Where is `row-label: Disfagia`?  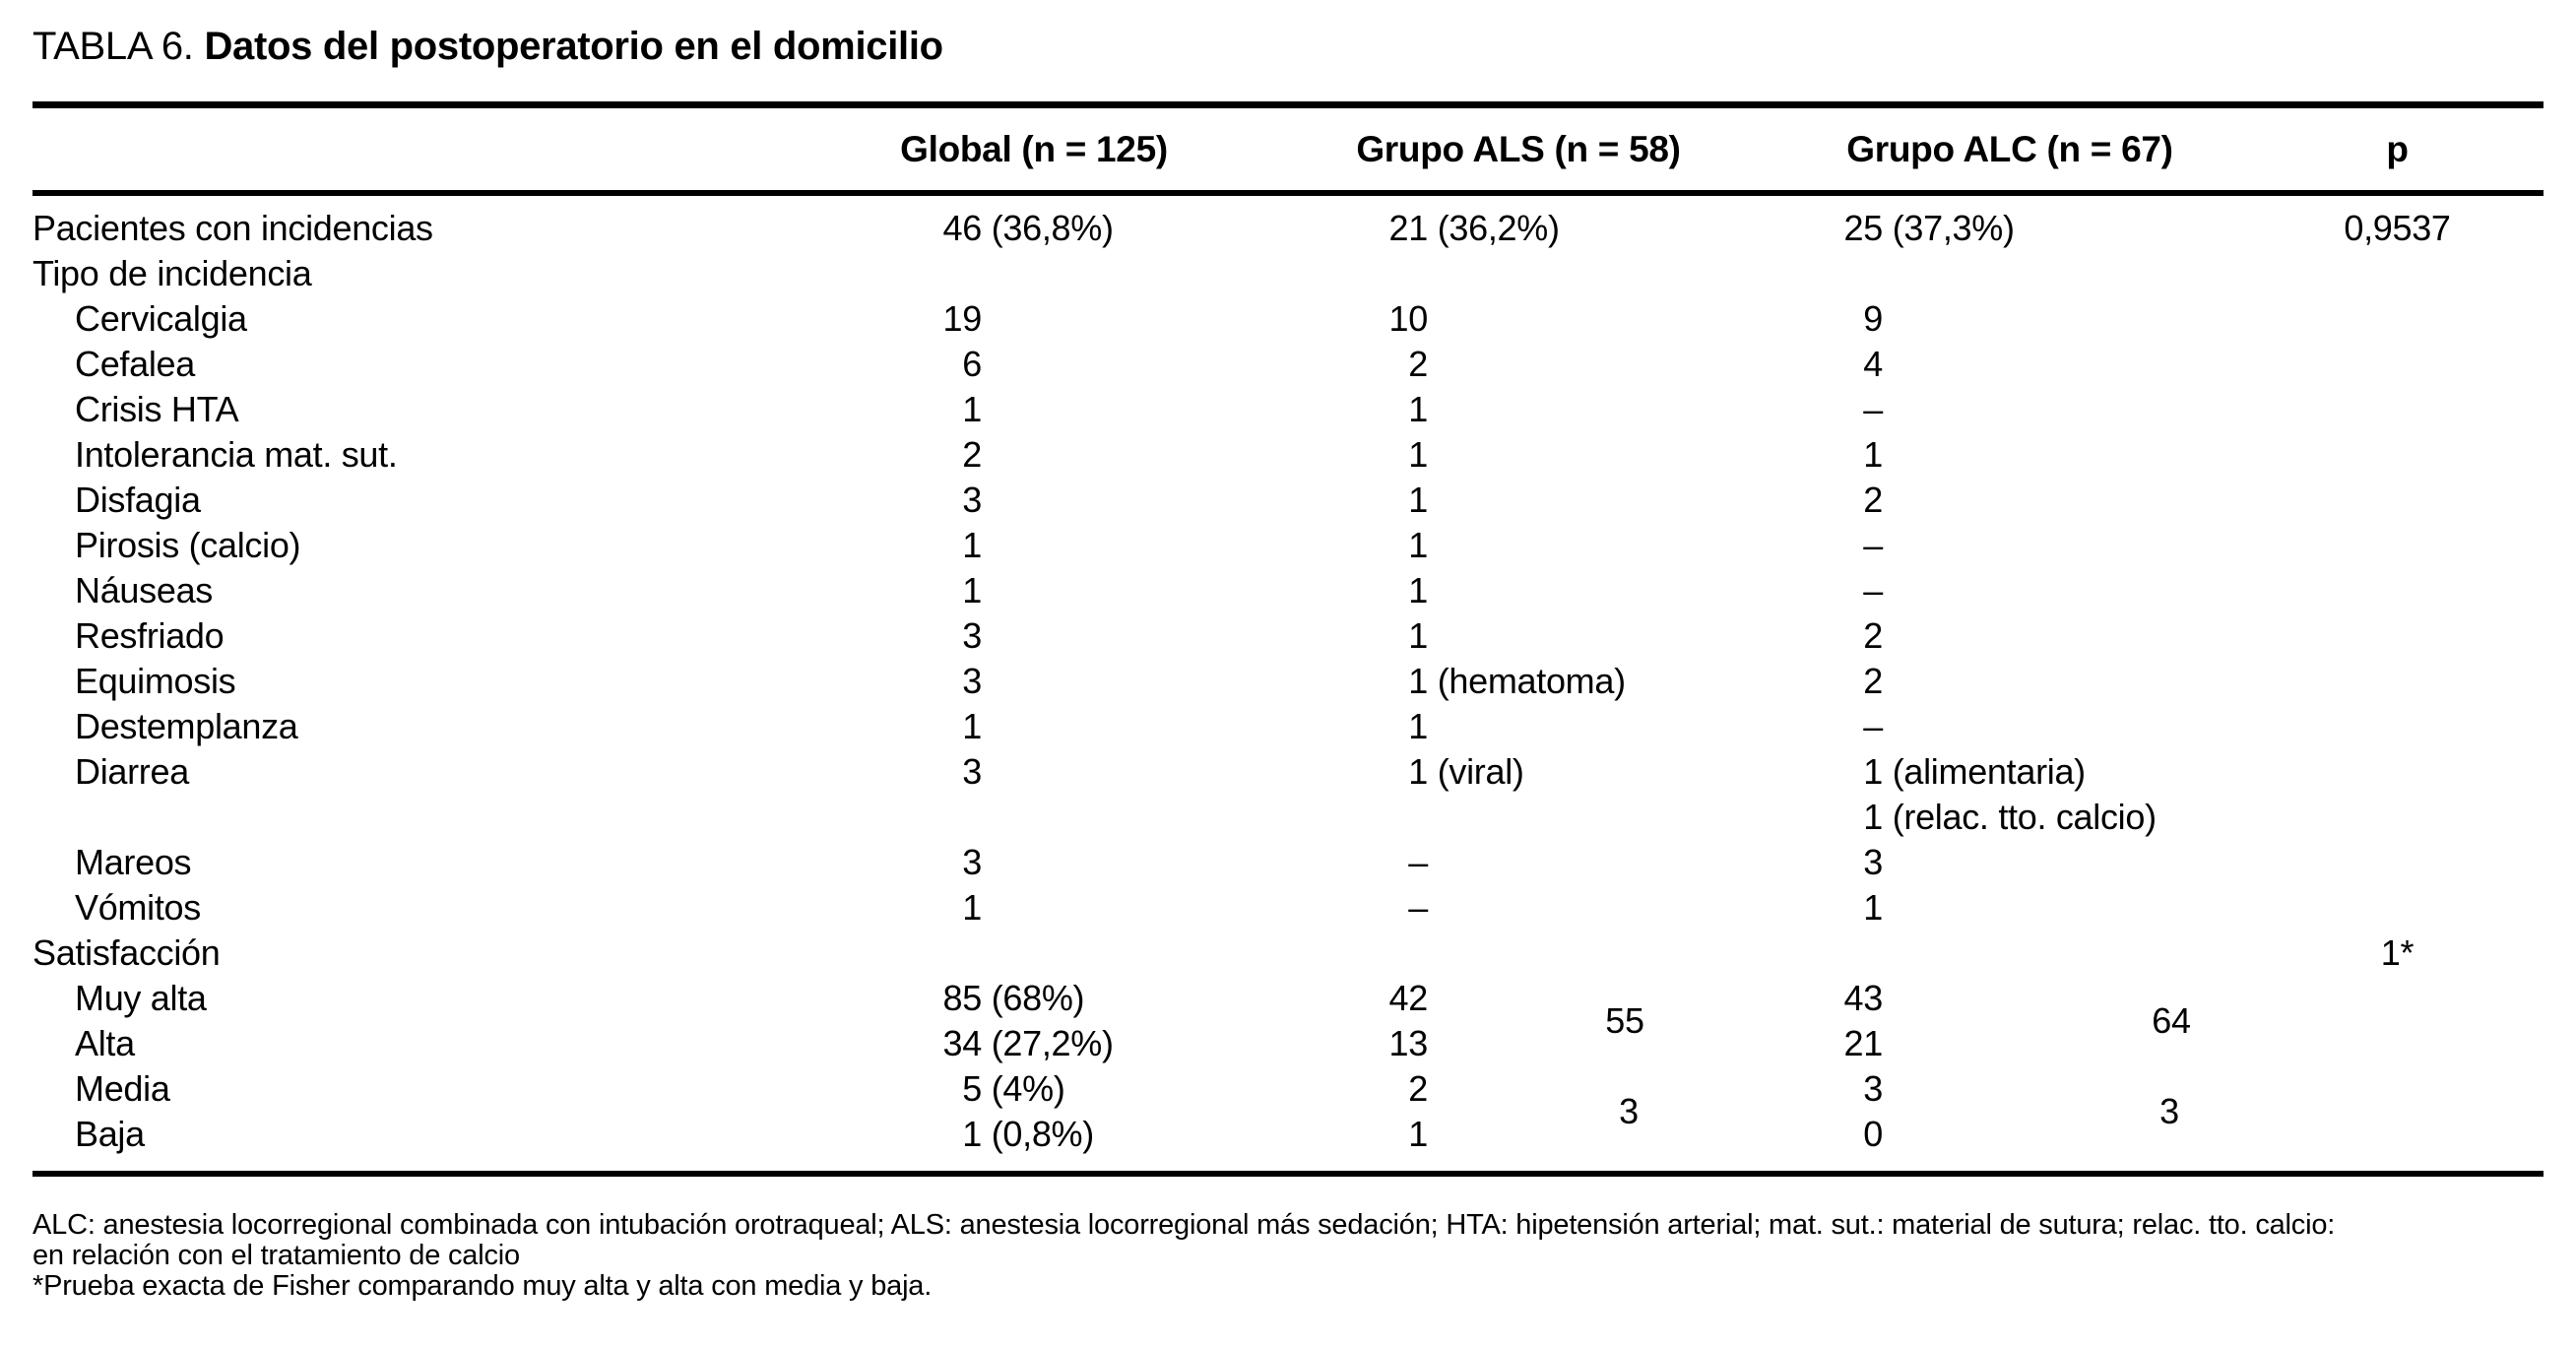
row-label: Disfagia is located at coordinates (138, 500).